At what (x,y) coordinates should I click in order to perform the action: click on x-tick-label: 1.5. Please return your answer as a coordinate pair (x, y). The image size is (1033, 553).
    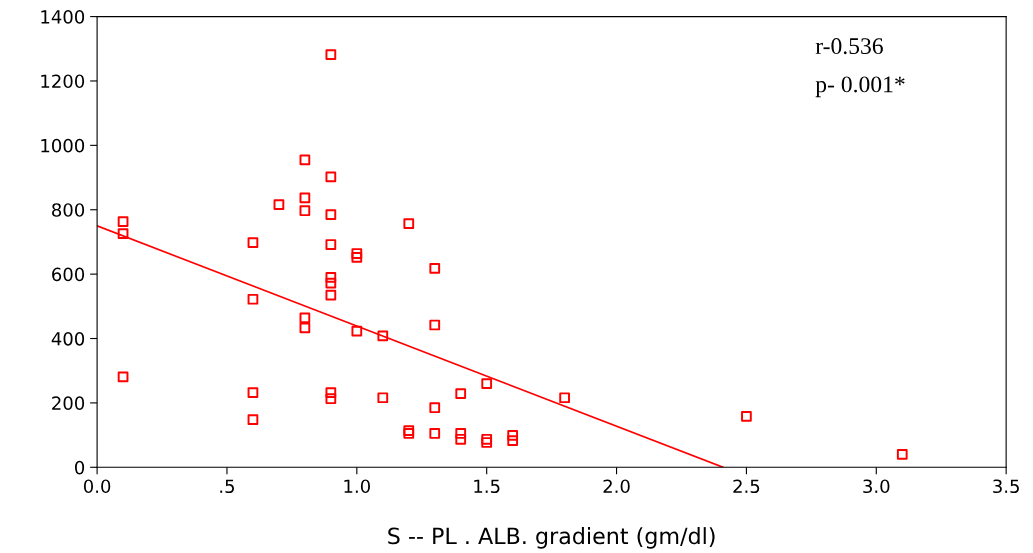
    Looking at the image, I should click on (487, 486).